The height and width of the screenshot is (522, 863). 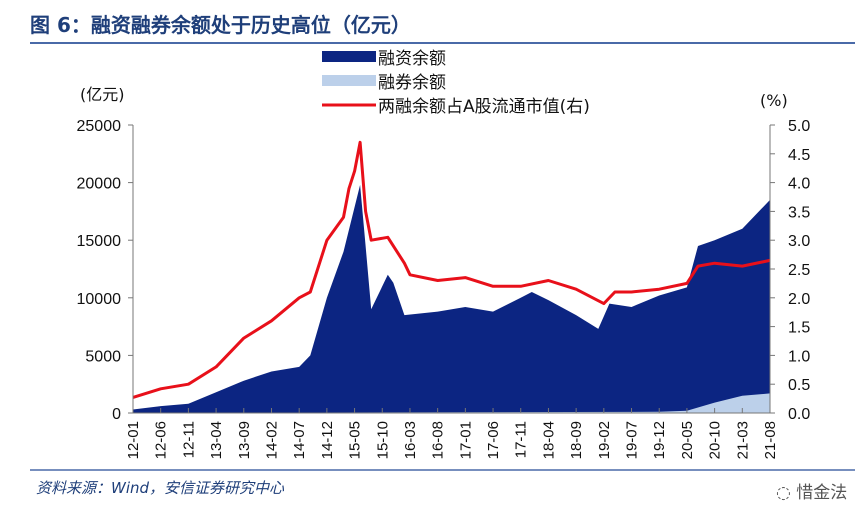 What do you see at coordinates (412, 59) in the screenshot?
I see `legend-label: 融资余额` at bounding box center [412, 59].